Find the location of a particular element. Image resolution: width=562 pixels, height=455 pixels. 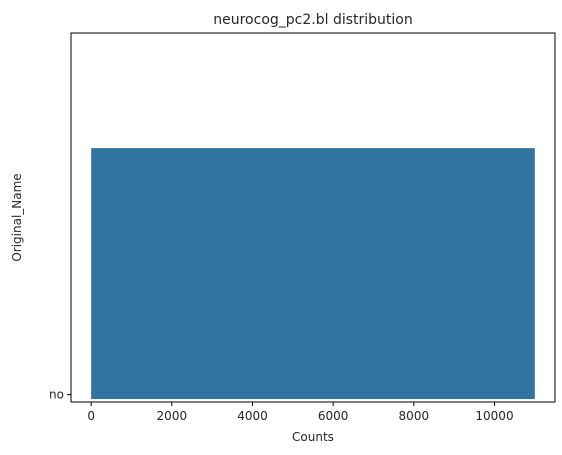

x-axis-label: Counts is located at coordinates (313, 437).